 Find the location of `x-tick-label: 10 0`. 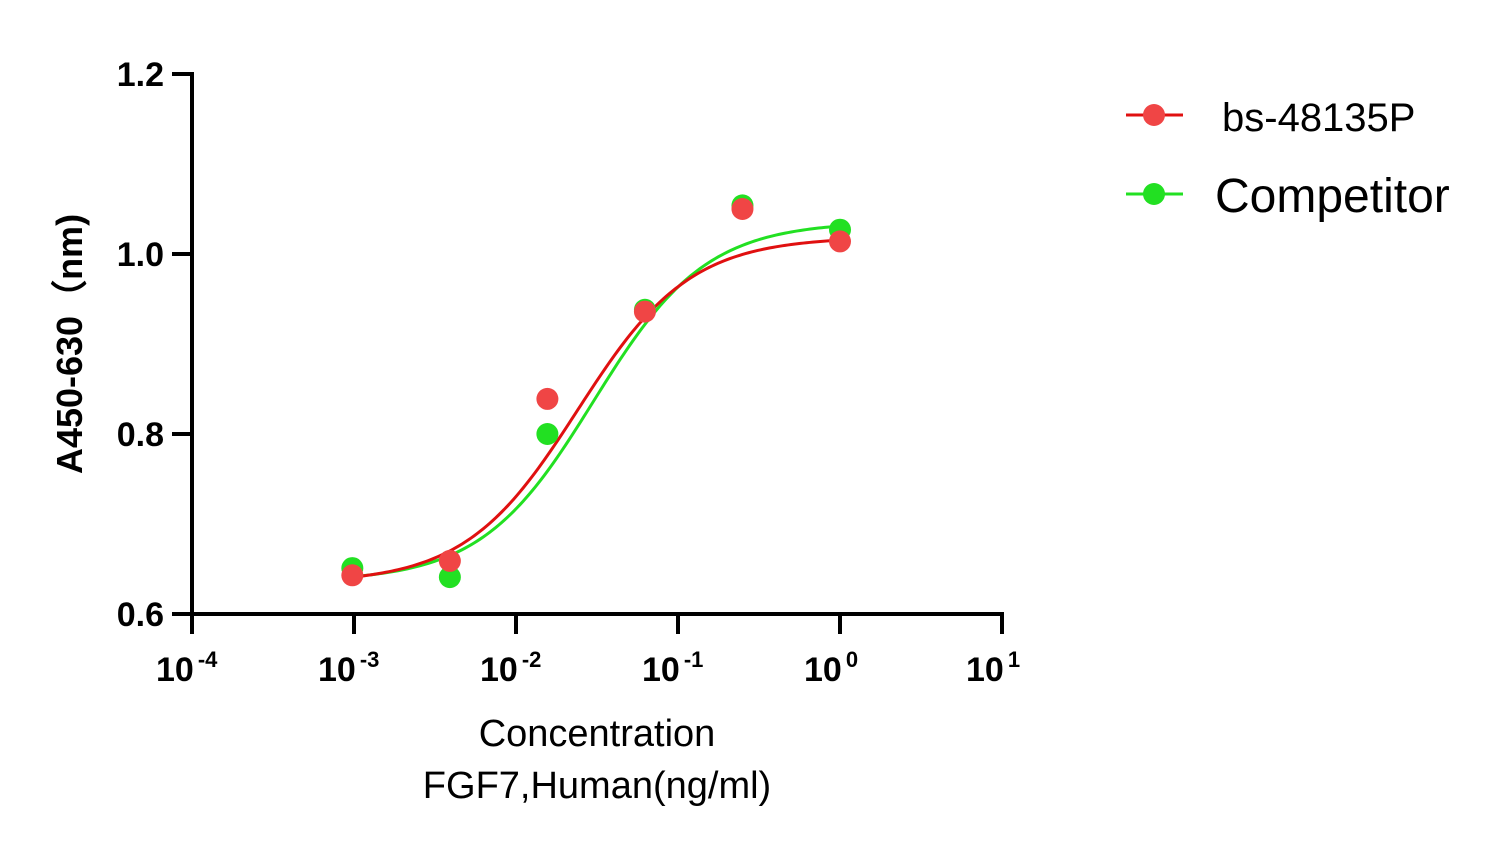

x-tick-label: 10 0 is located at coordinates (831, 668).